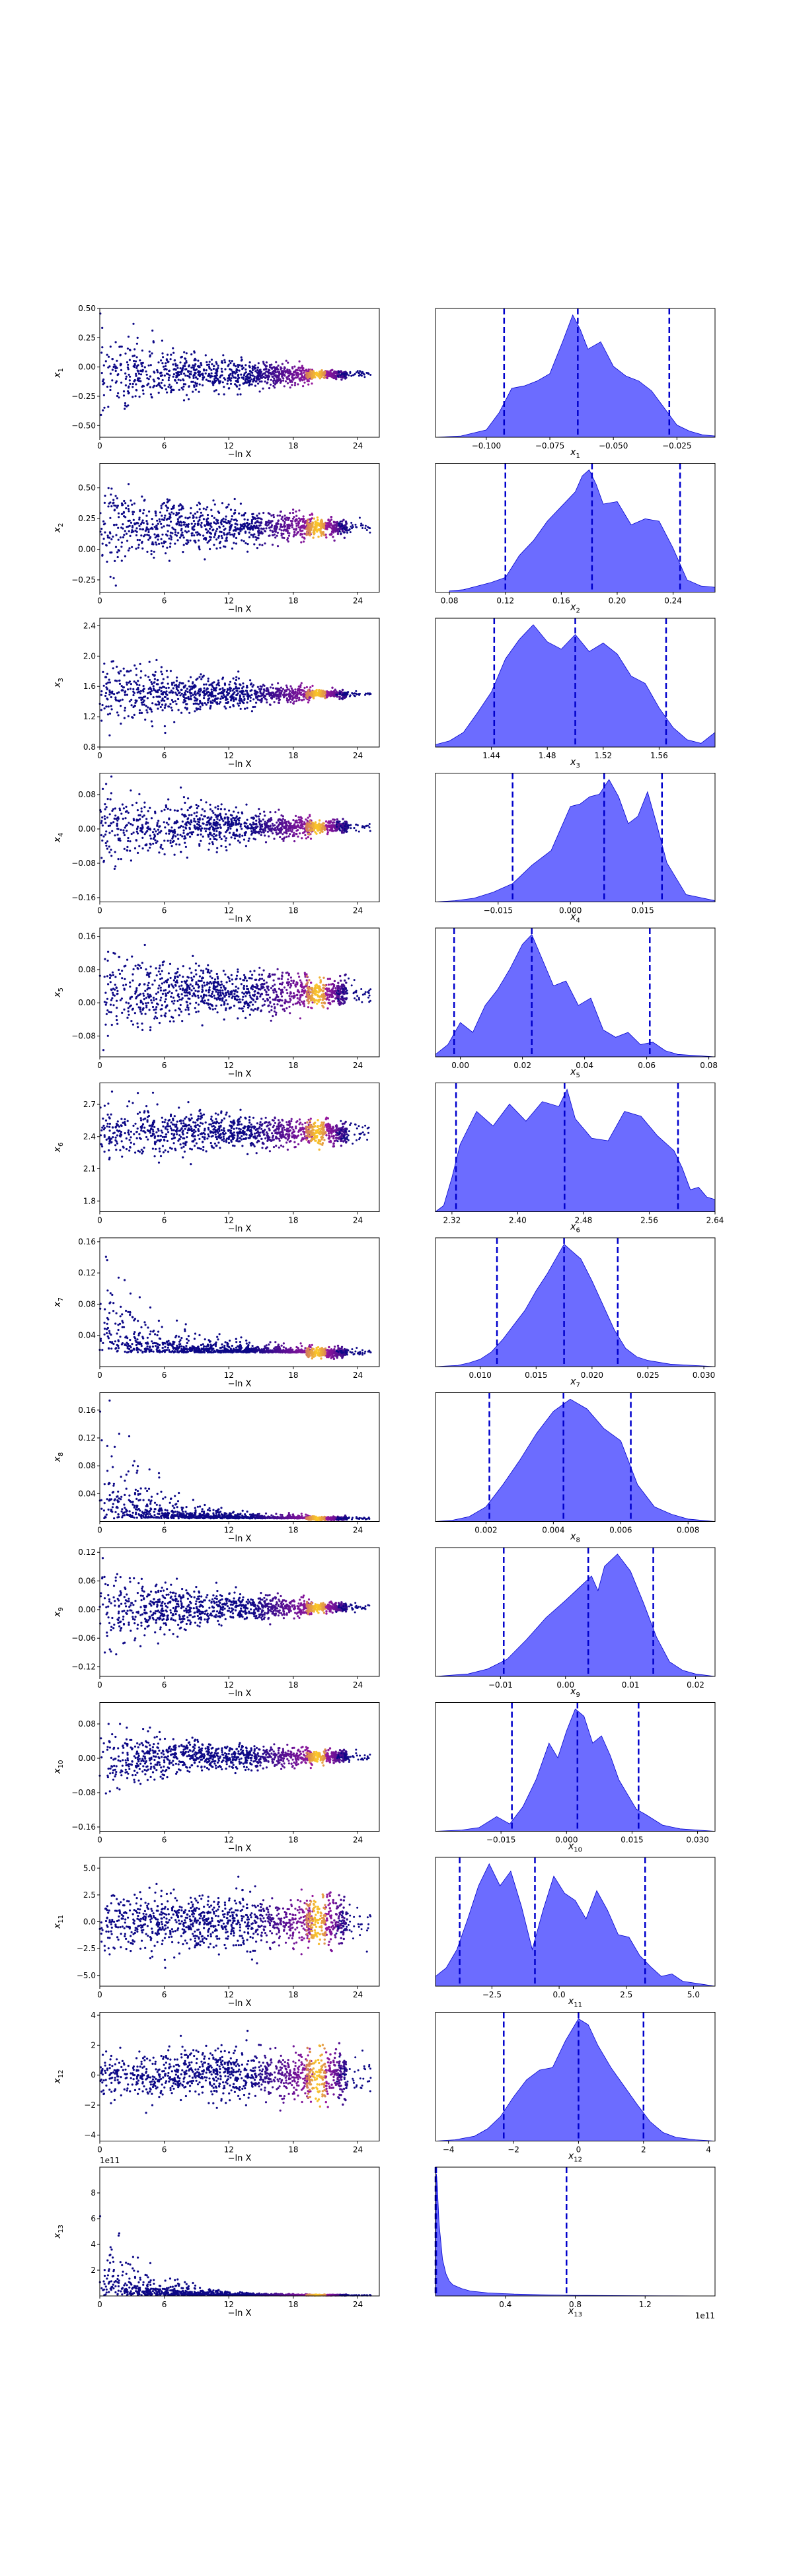 This screenshot has height=2576, width=793. Describe the element at coordinates (229, 911) in the screenshot. I see `x-tick-label: 12` at that location.